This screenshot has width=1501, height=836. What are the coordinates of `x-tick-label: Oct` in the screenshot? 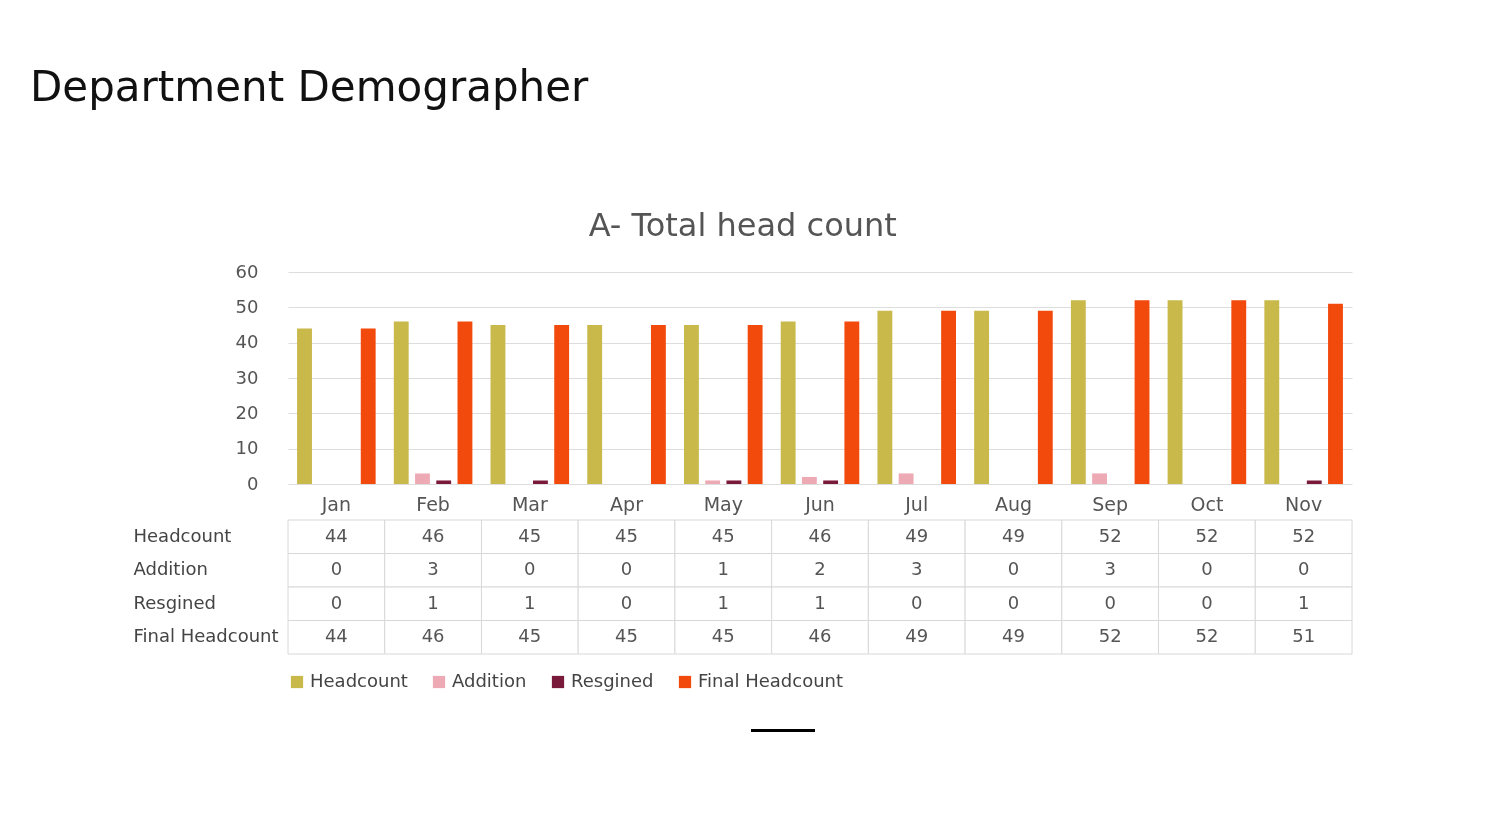 It's located at (1207, 503).